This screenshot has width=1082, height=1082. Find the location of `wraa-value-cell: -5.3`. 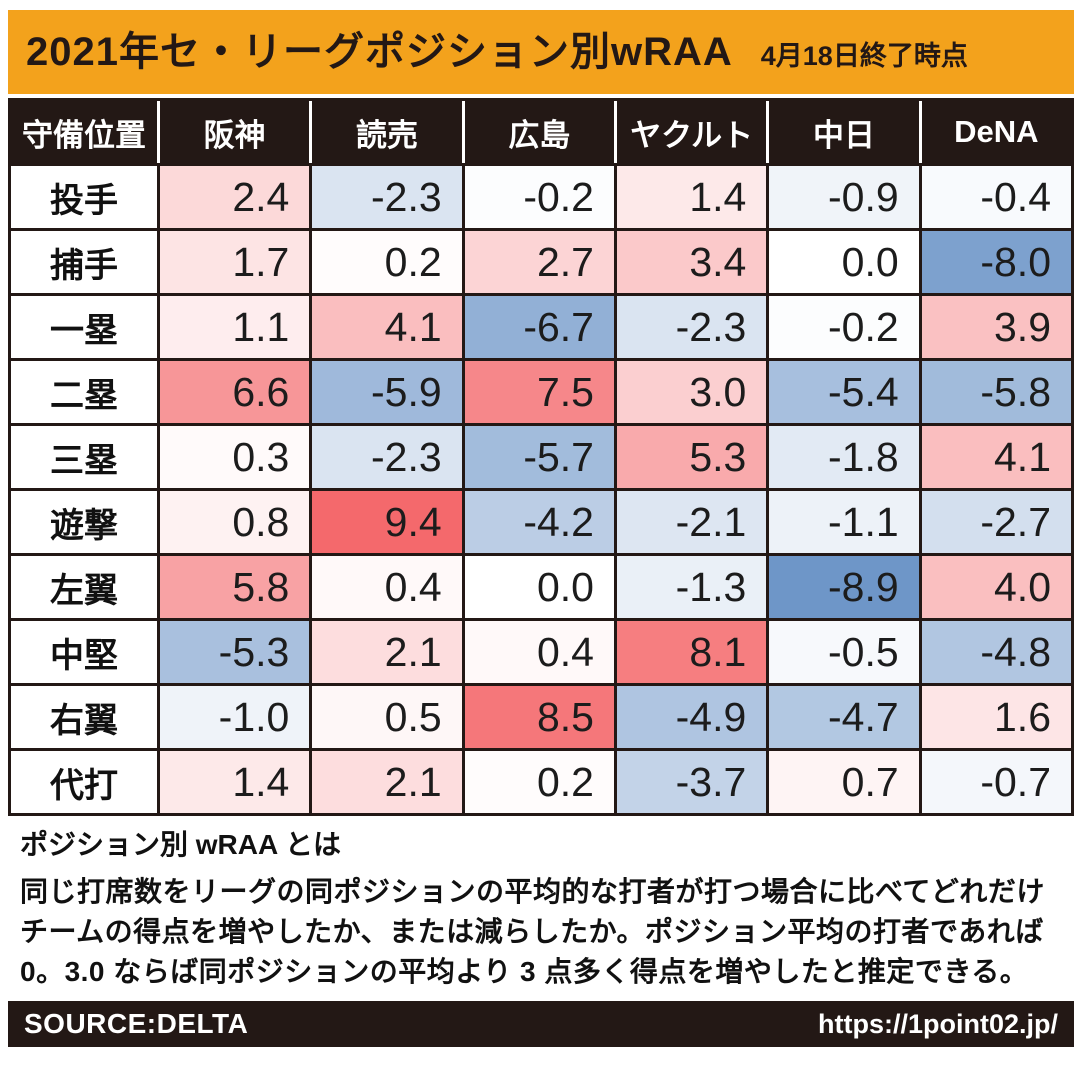

wraa-value-cell: -5.3 is located at coordinates (233, 650).